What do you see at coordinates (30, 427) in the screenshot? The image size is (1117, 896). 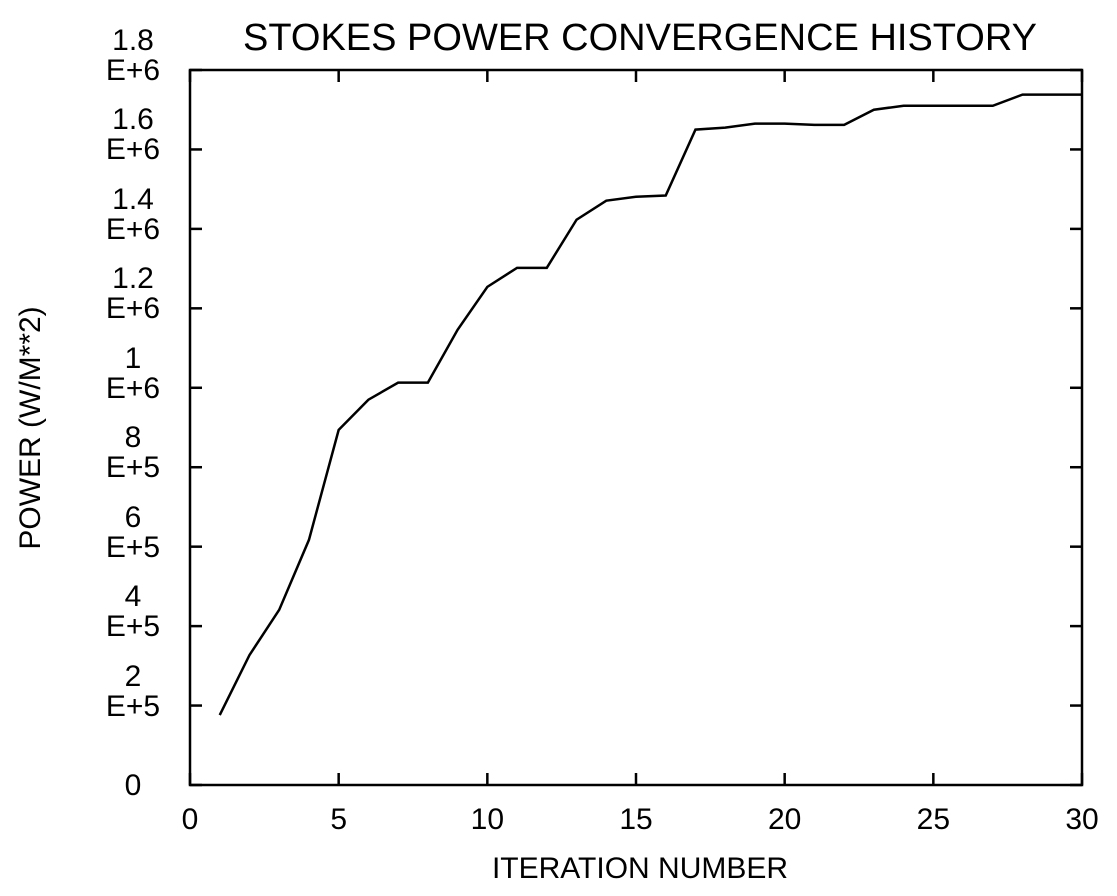 I see `y-axis-label: POWER (W/M**2)` at bounding box center [30, 427].